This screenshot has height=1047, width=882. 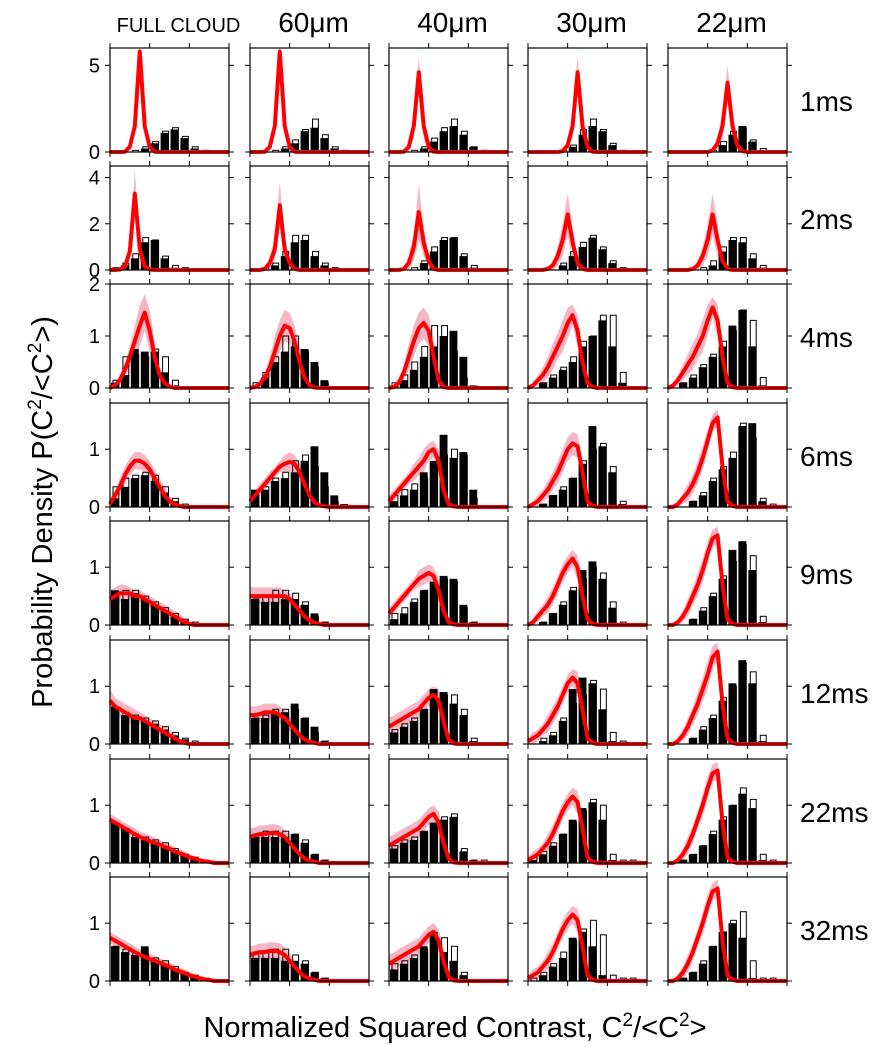 I want to click on x-axis-label-sup2: 2, so click(x=684, y=1020).